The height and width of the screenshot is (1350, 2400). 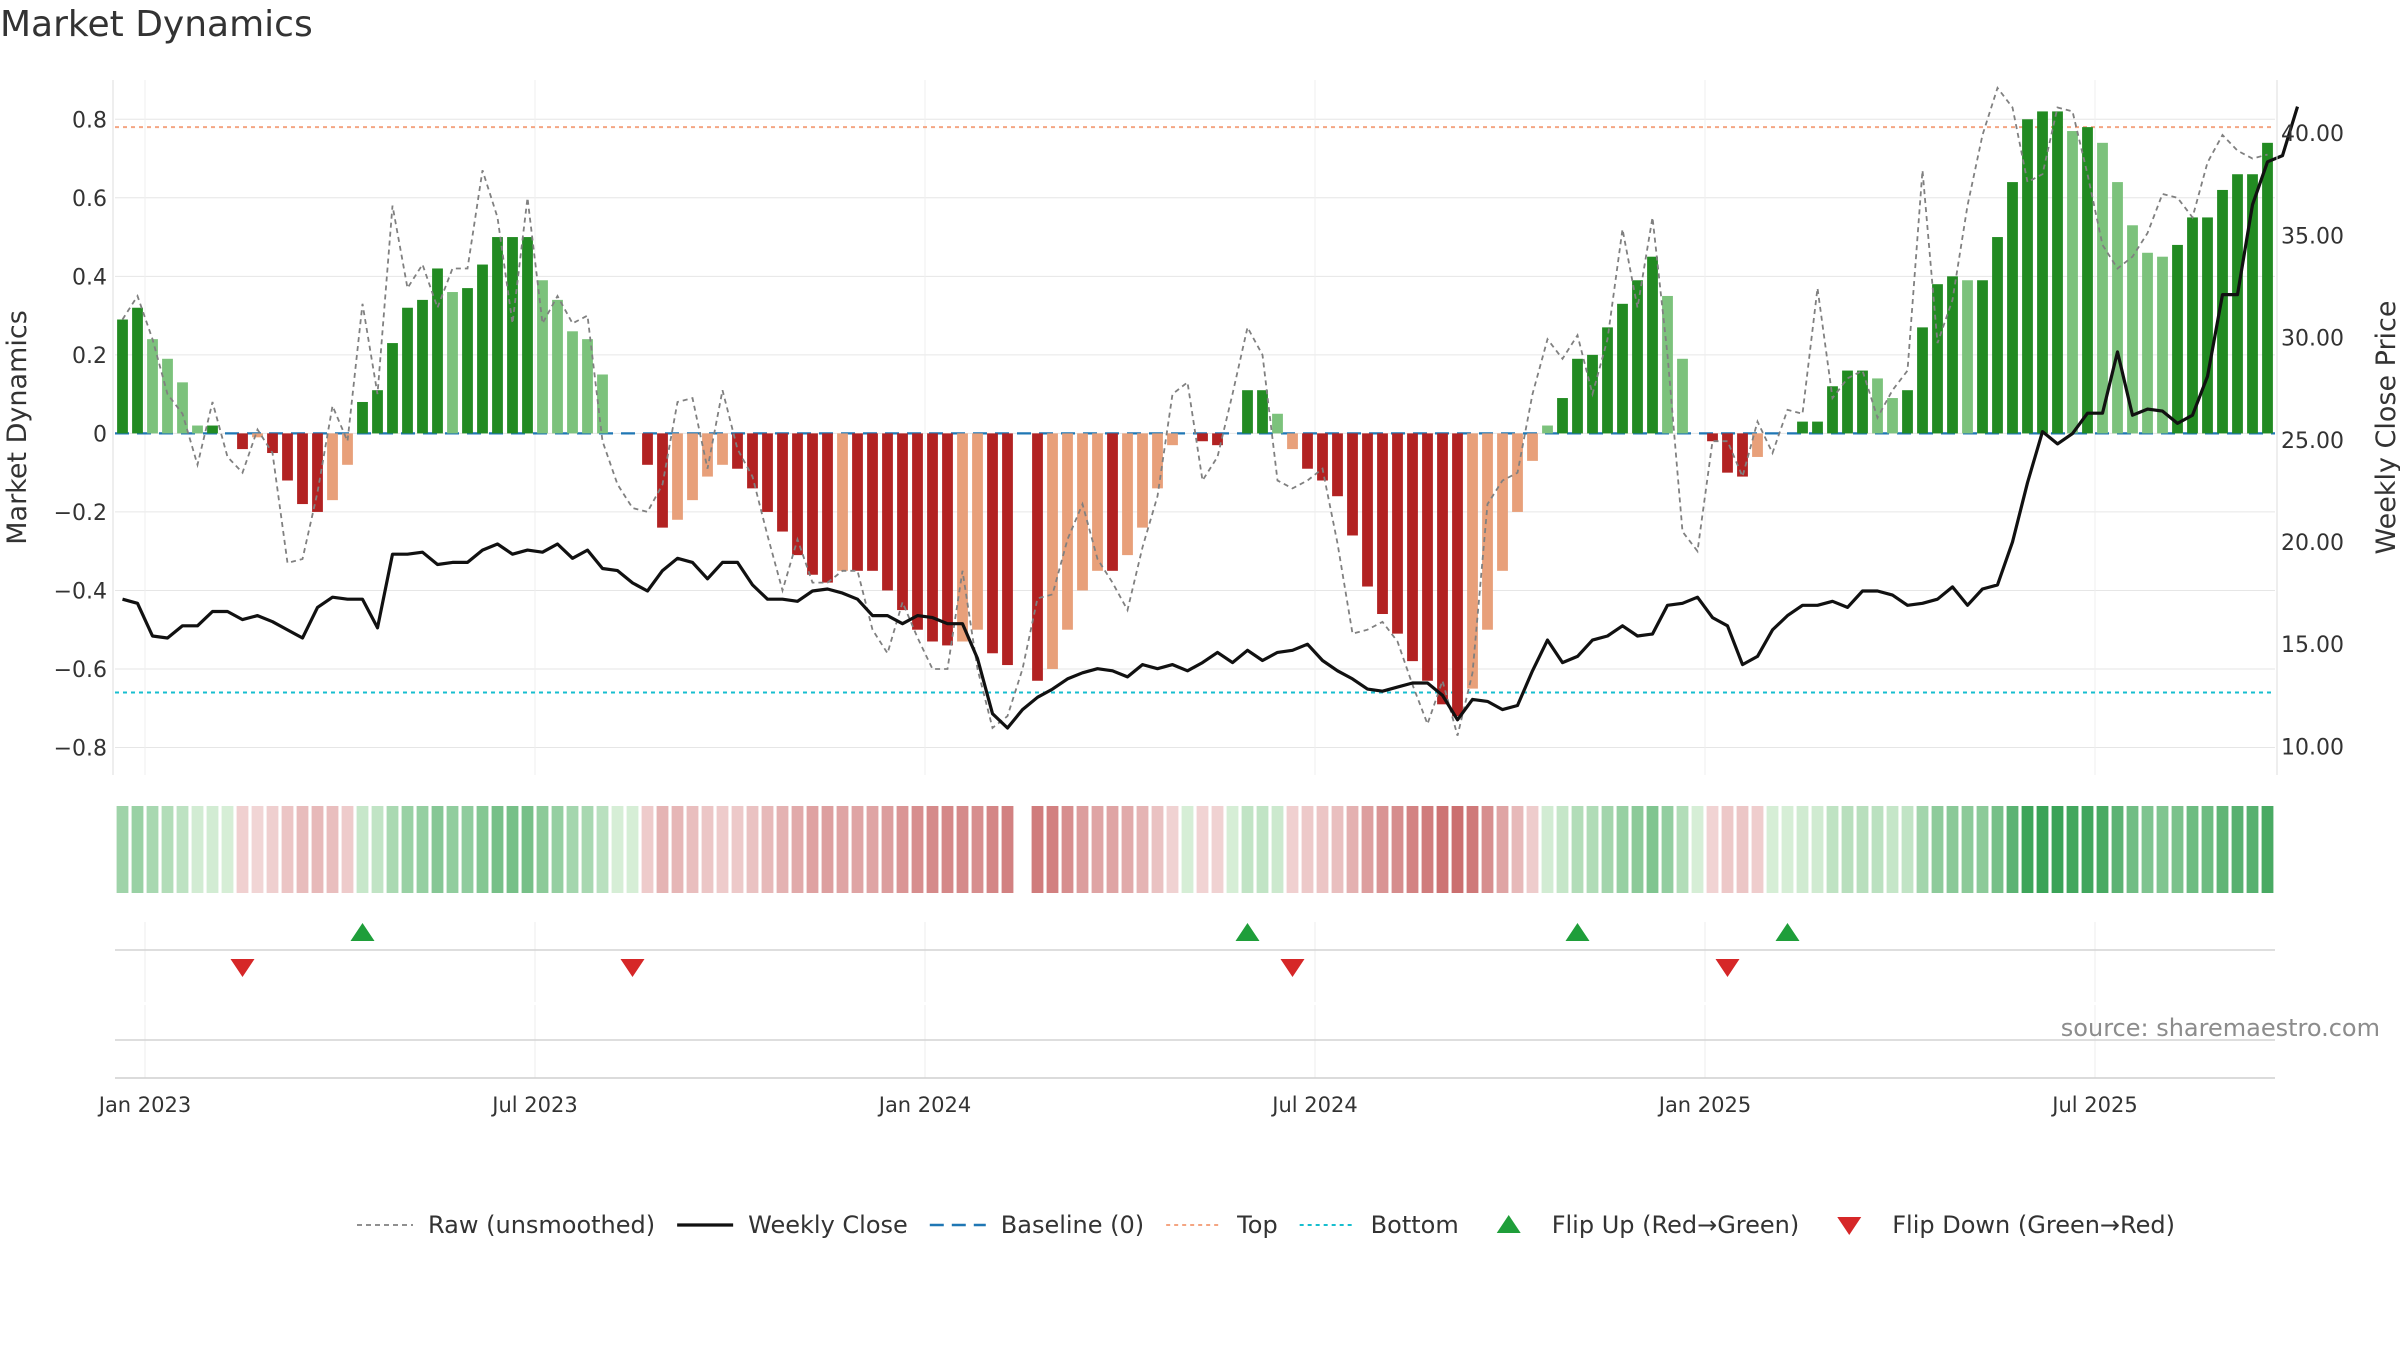 I want to click on y-tick-label: 0.8, so click(x=89, y=120).